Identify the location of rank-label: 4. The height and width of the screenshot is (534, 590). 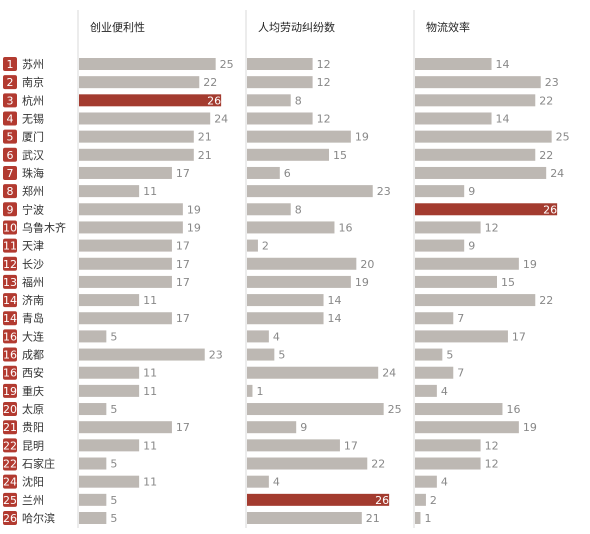
(10, 118).